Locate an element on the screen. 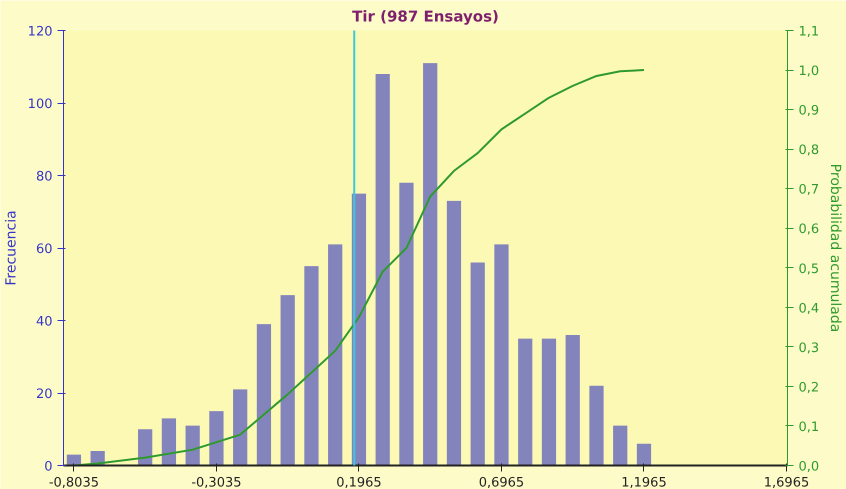 This screenshot has height=489, width=846. y2-tick-label: 0,8 is located at coordinates (809, 150).